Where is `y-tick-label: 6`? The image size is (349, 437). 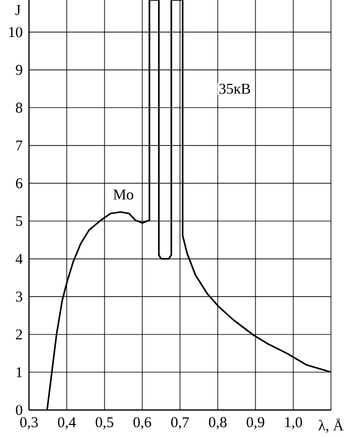 y-tick-label: 6 is located at coordinates (19, 183).